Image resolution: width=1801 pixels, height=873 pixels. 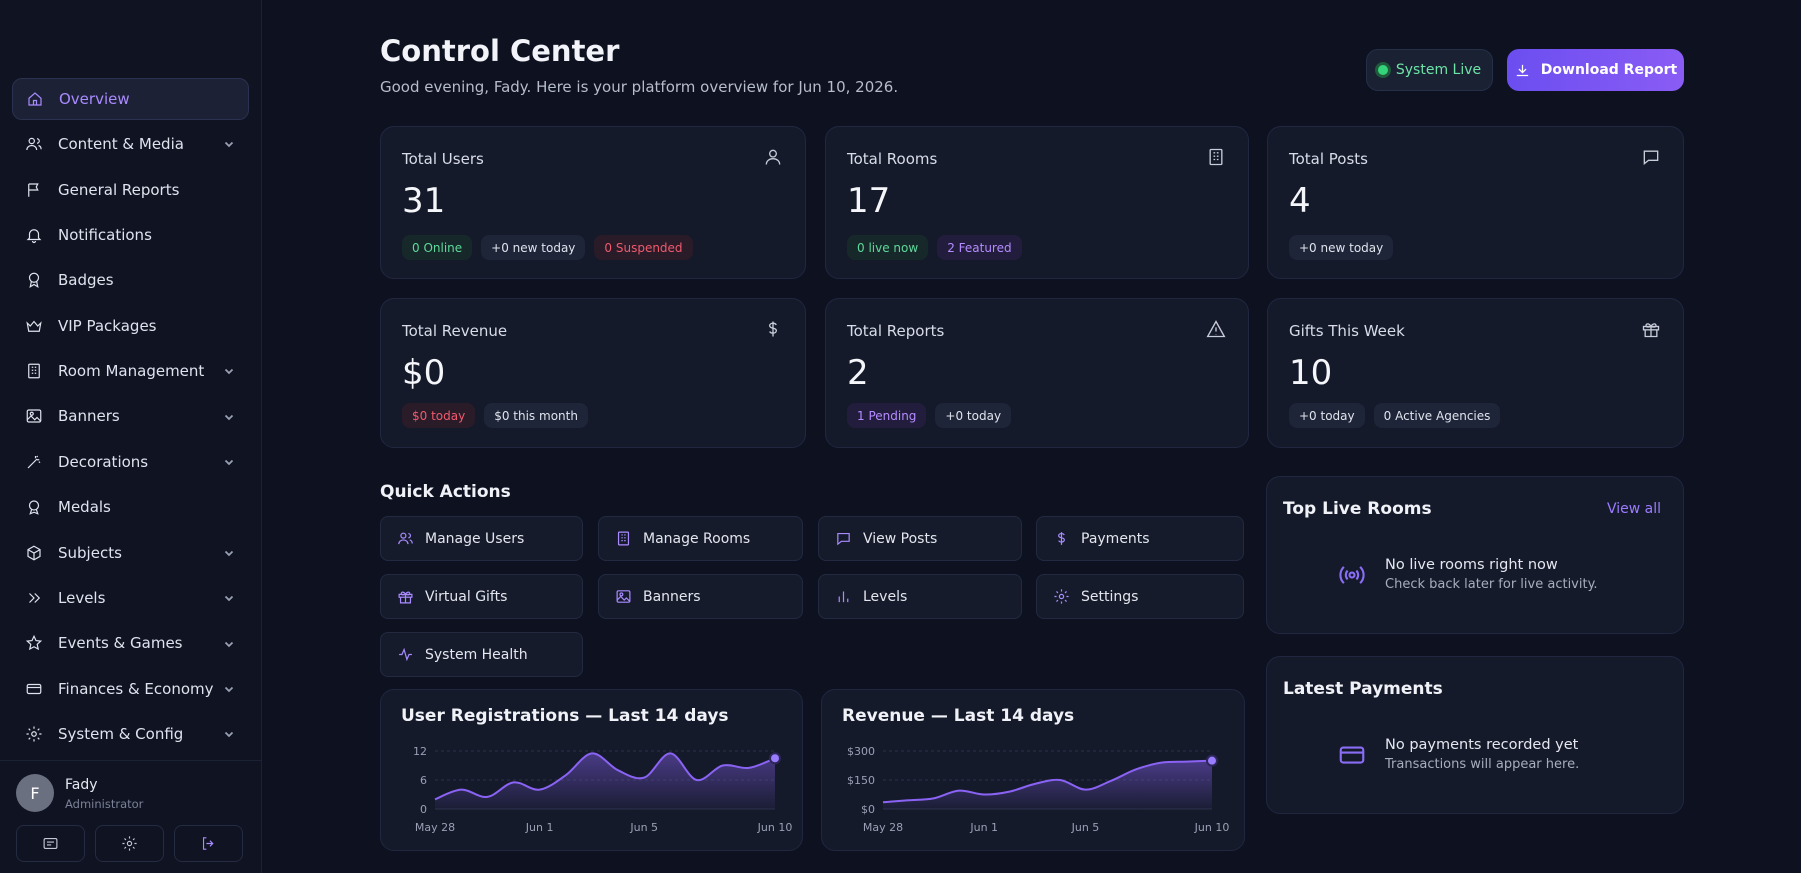 I want to click on sidebar-item-label: Badges, so click(x=86, y=280).